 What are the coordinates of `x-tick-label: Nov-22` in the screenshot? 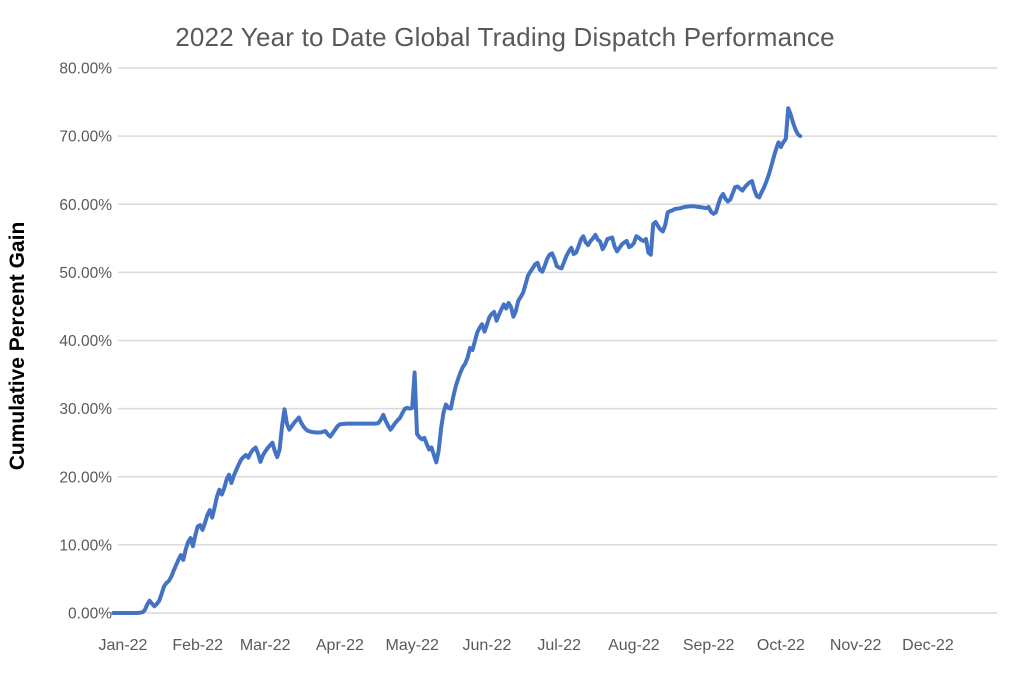 It's located at (856, 645).